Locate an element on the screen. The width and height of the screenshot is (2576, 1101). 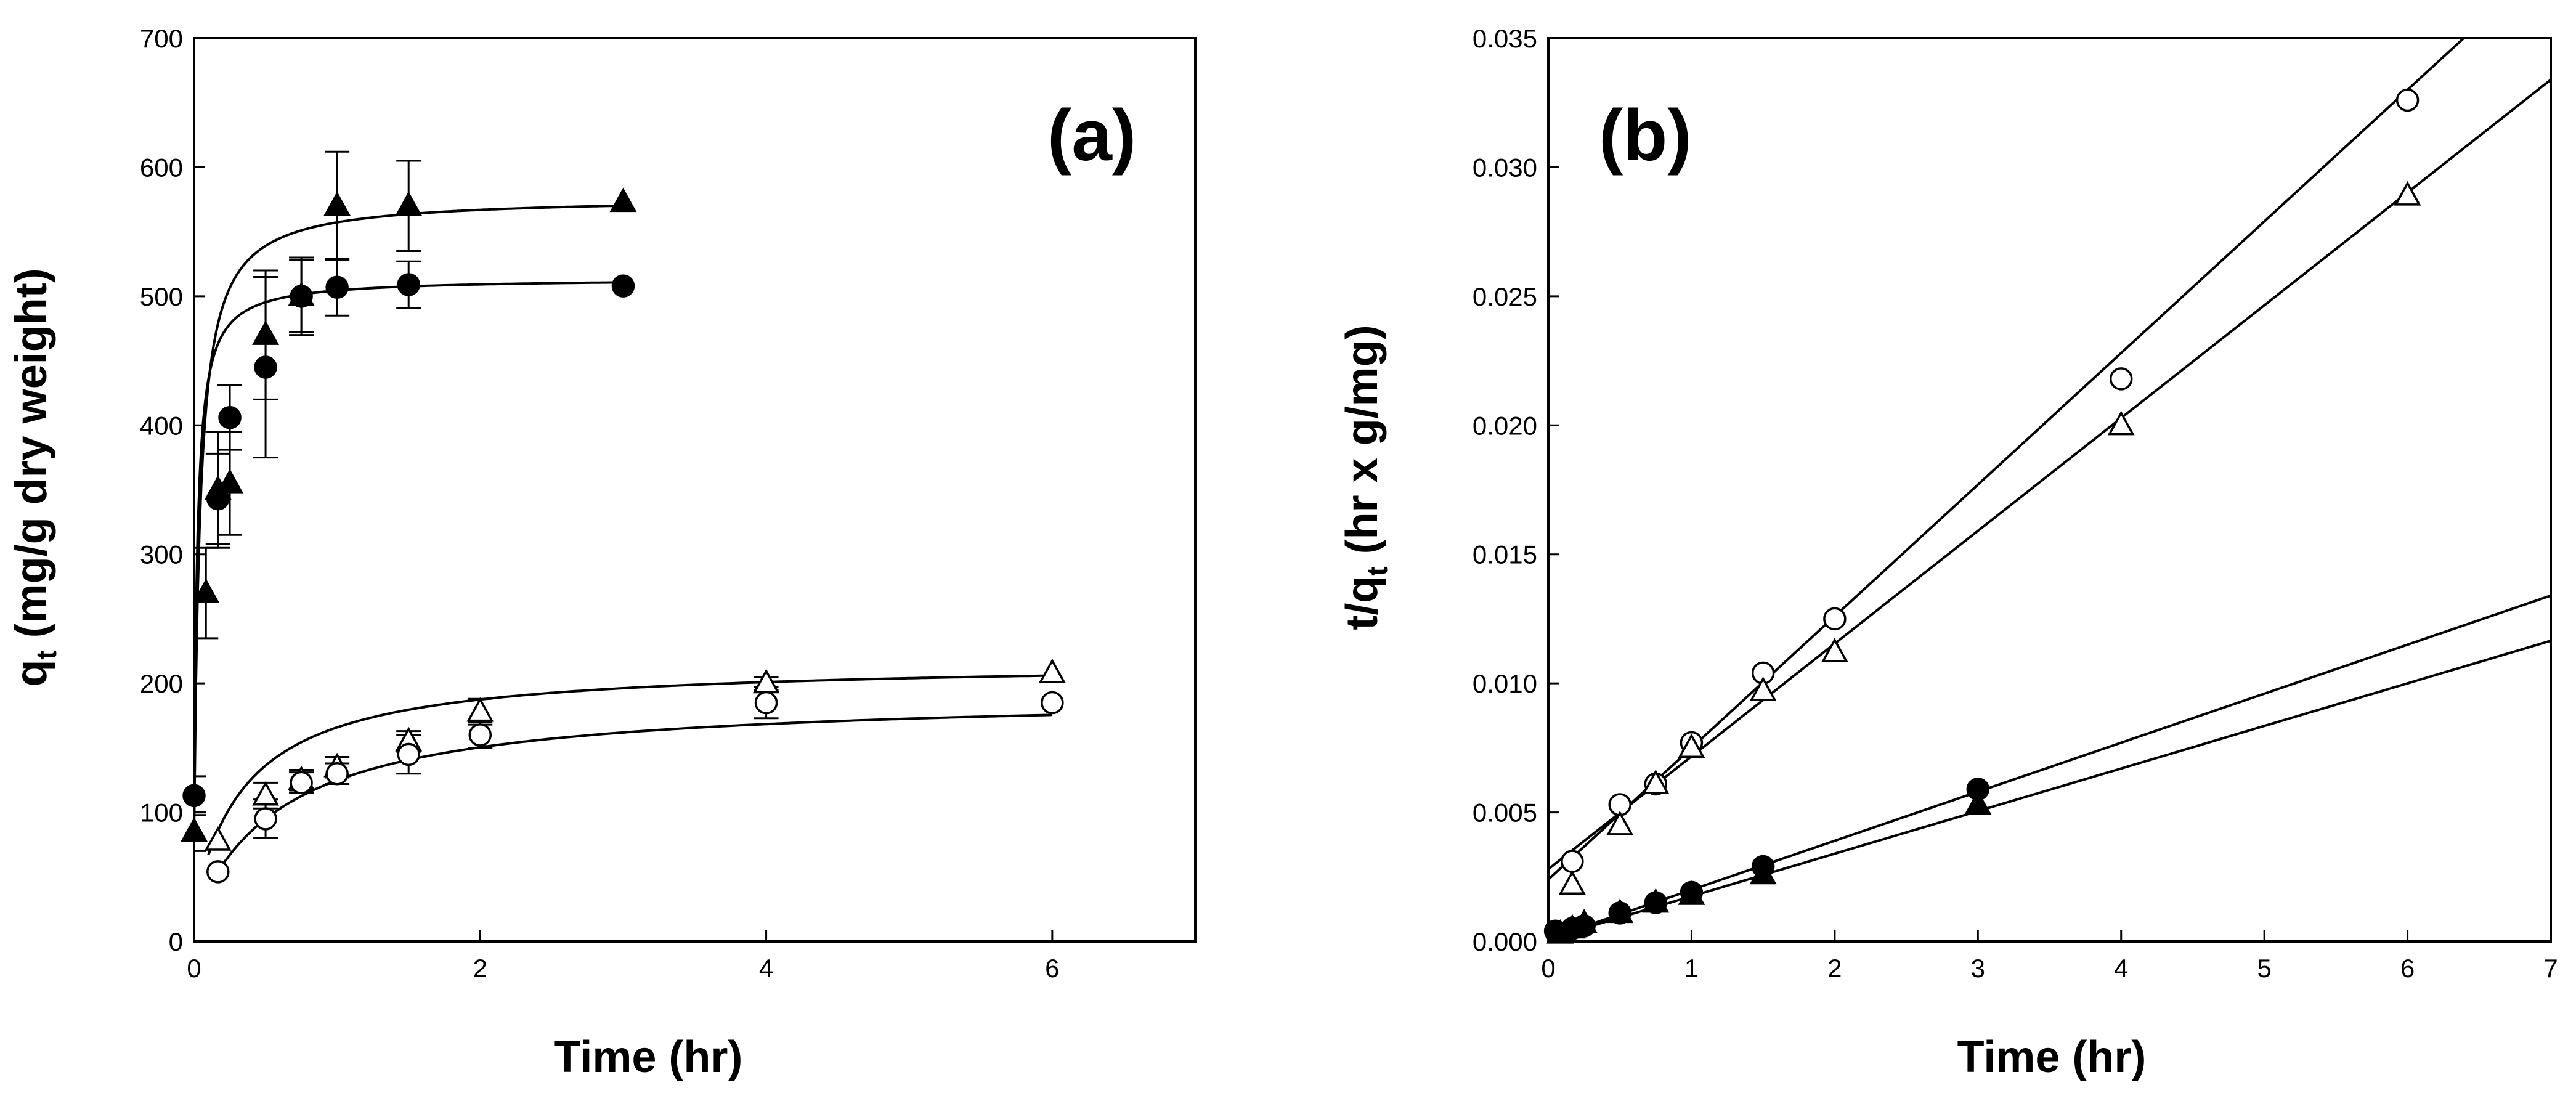
y-tick-label: 100 is located at coordinates (161, 812).